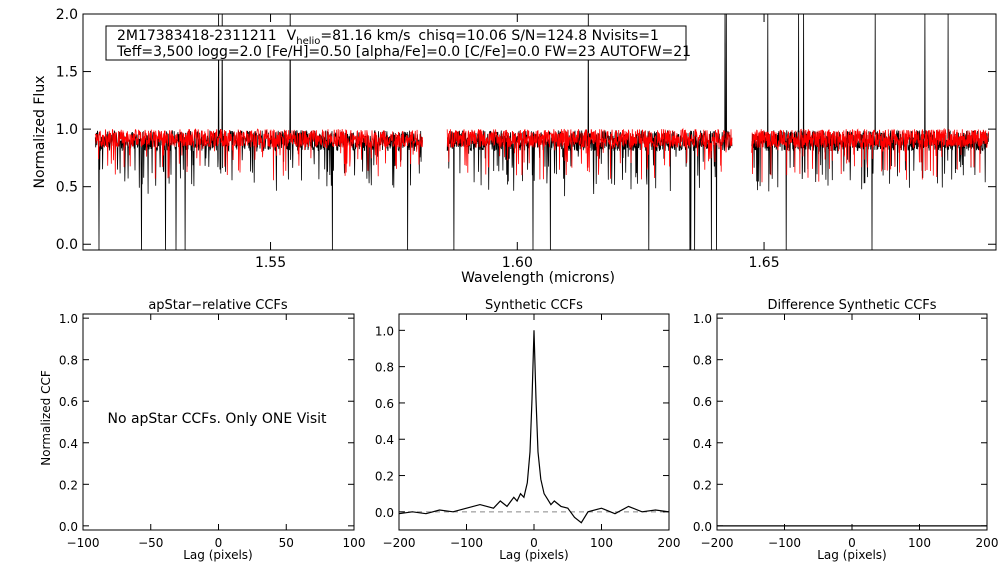  I want to click on difference-ccf-ytick-label: 0.6, so click(702, 402).